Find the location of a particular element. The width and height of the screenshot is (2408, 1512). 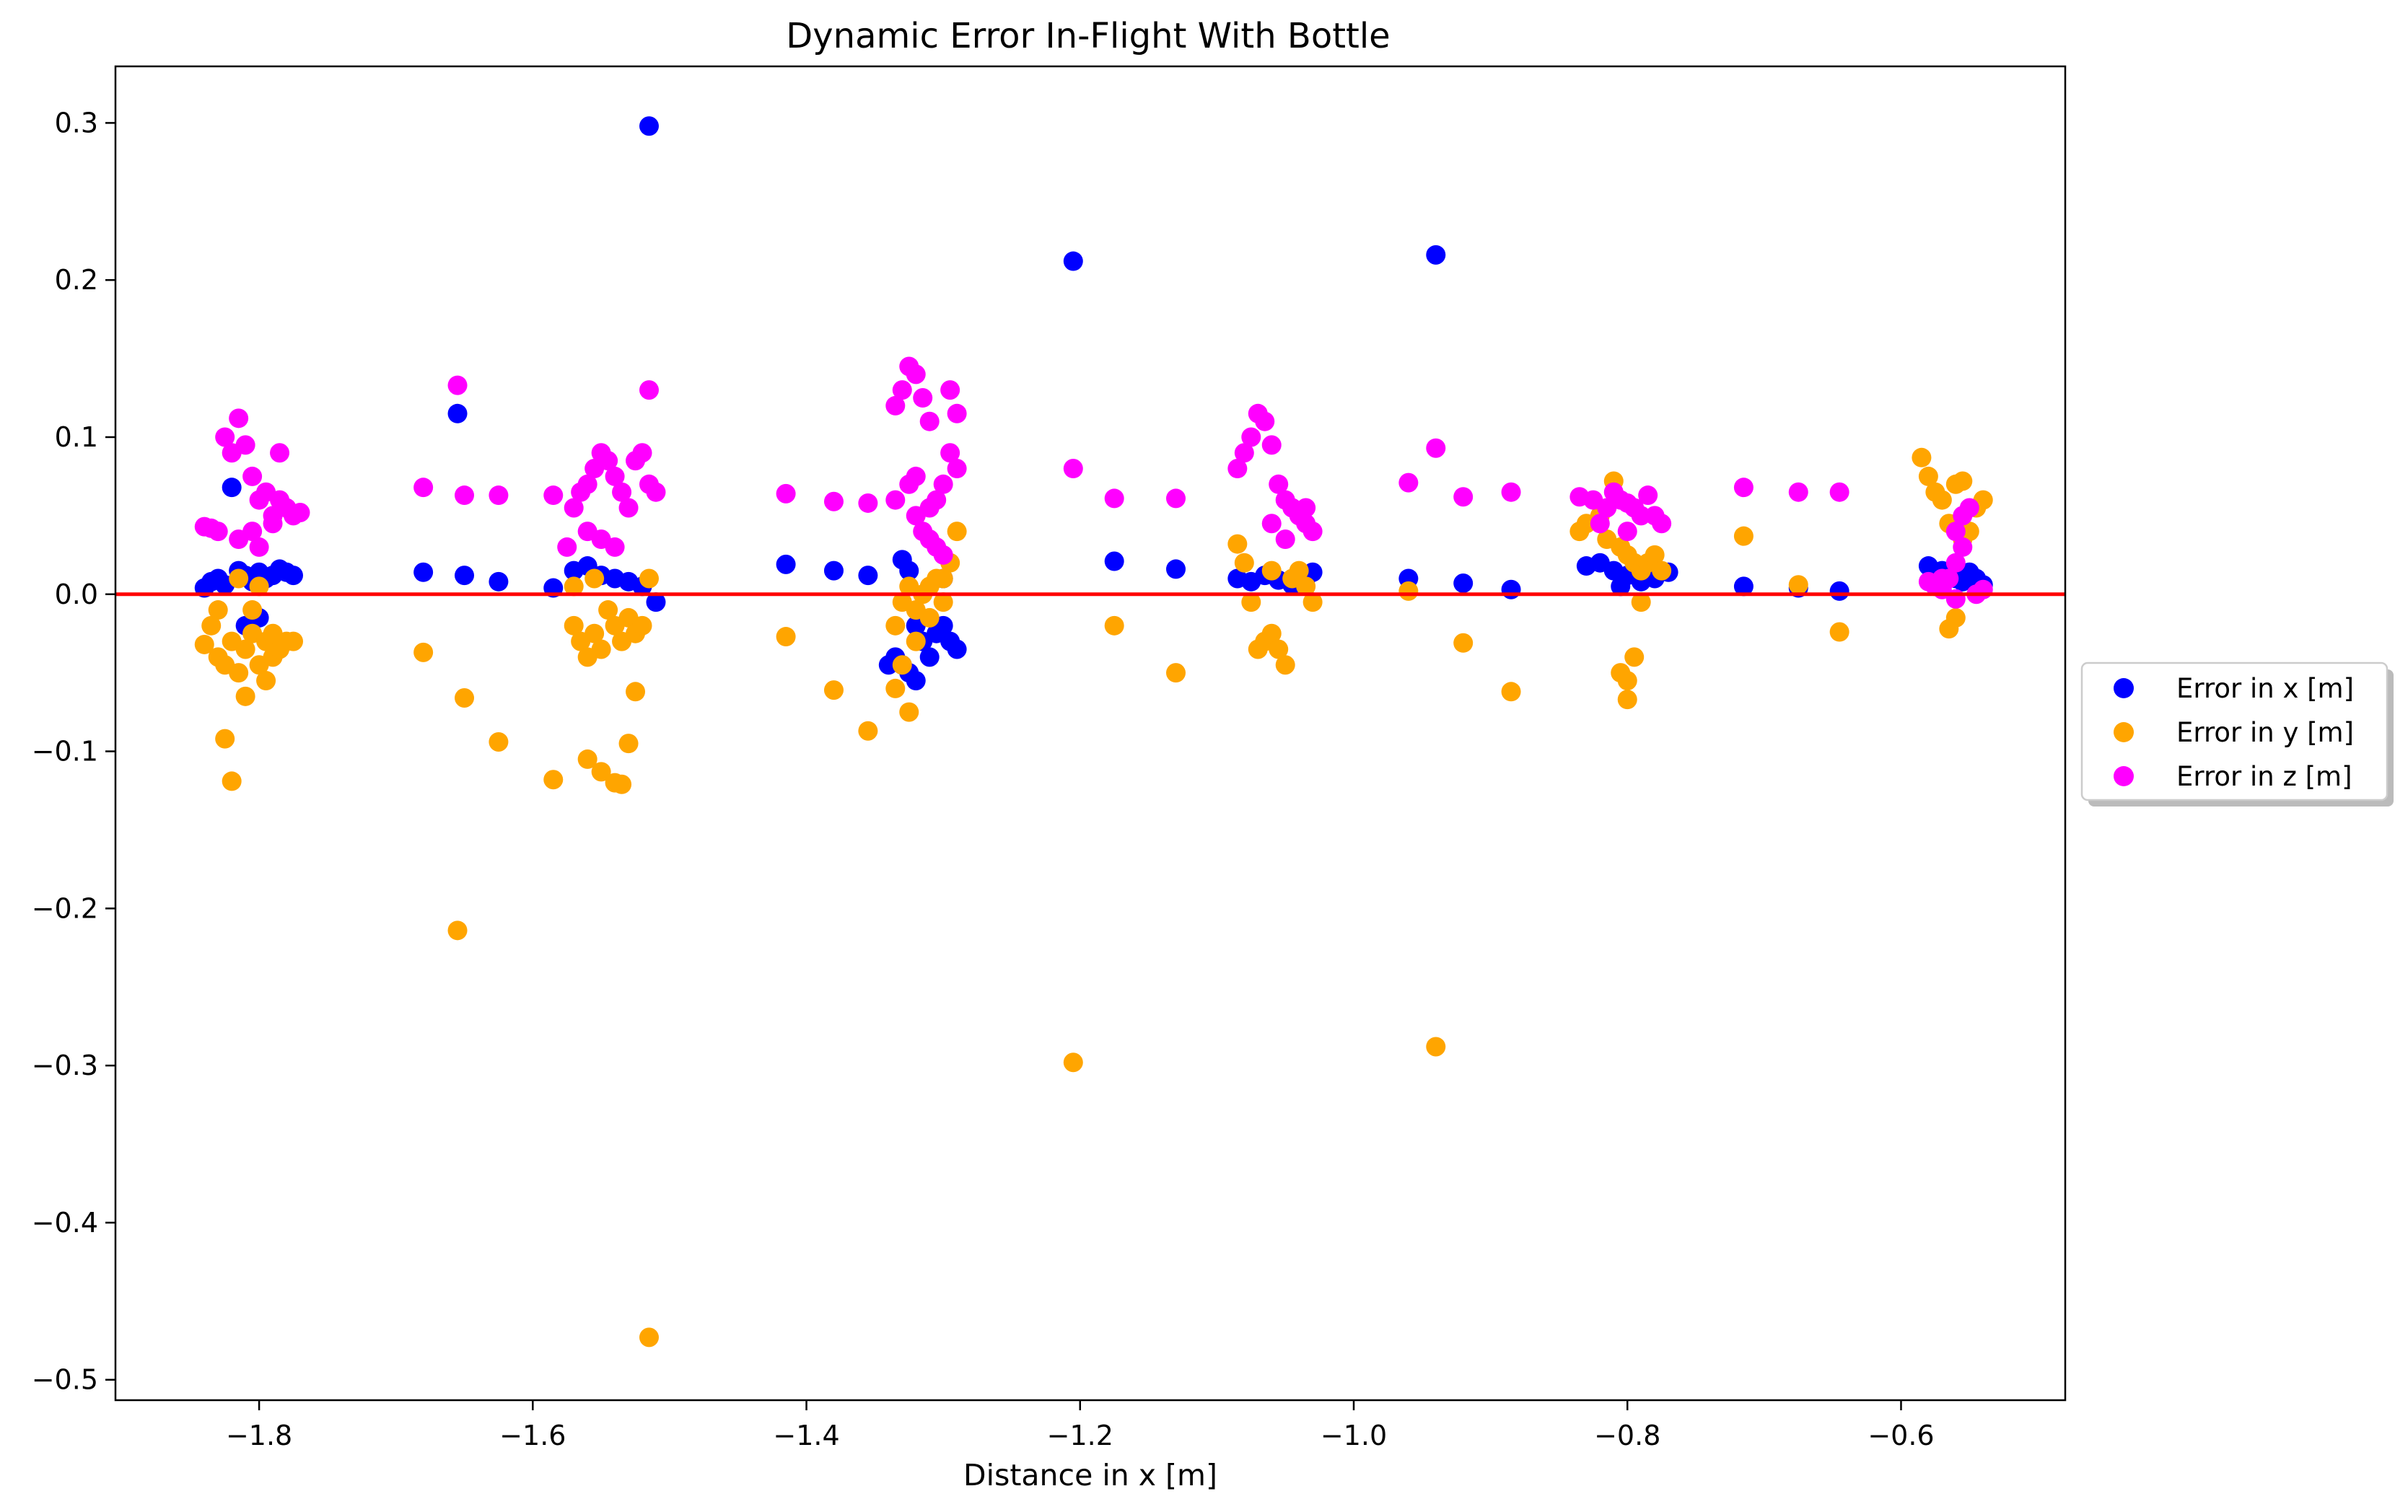

y-tick-label: −0.3 is located at coordinates (65, 1065).